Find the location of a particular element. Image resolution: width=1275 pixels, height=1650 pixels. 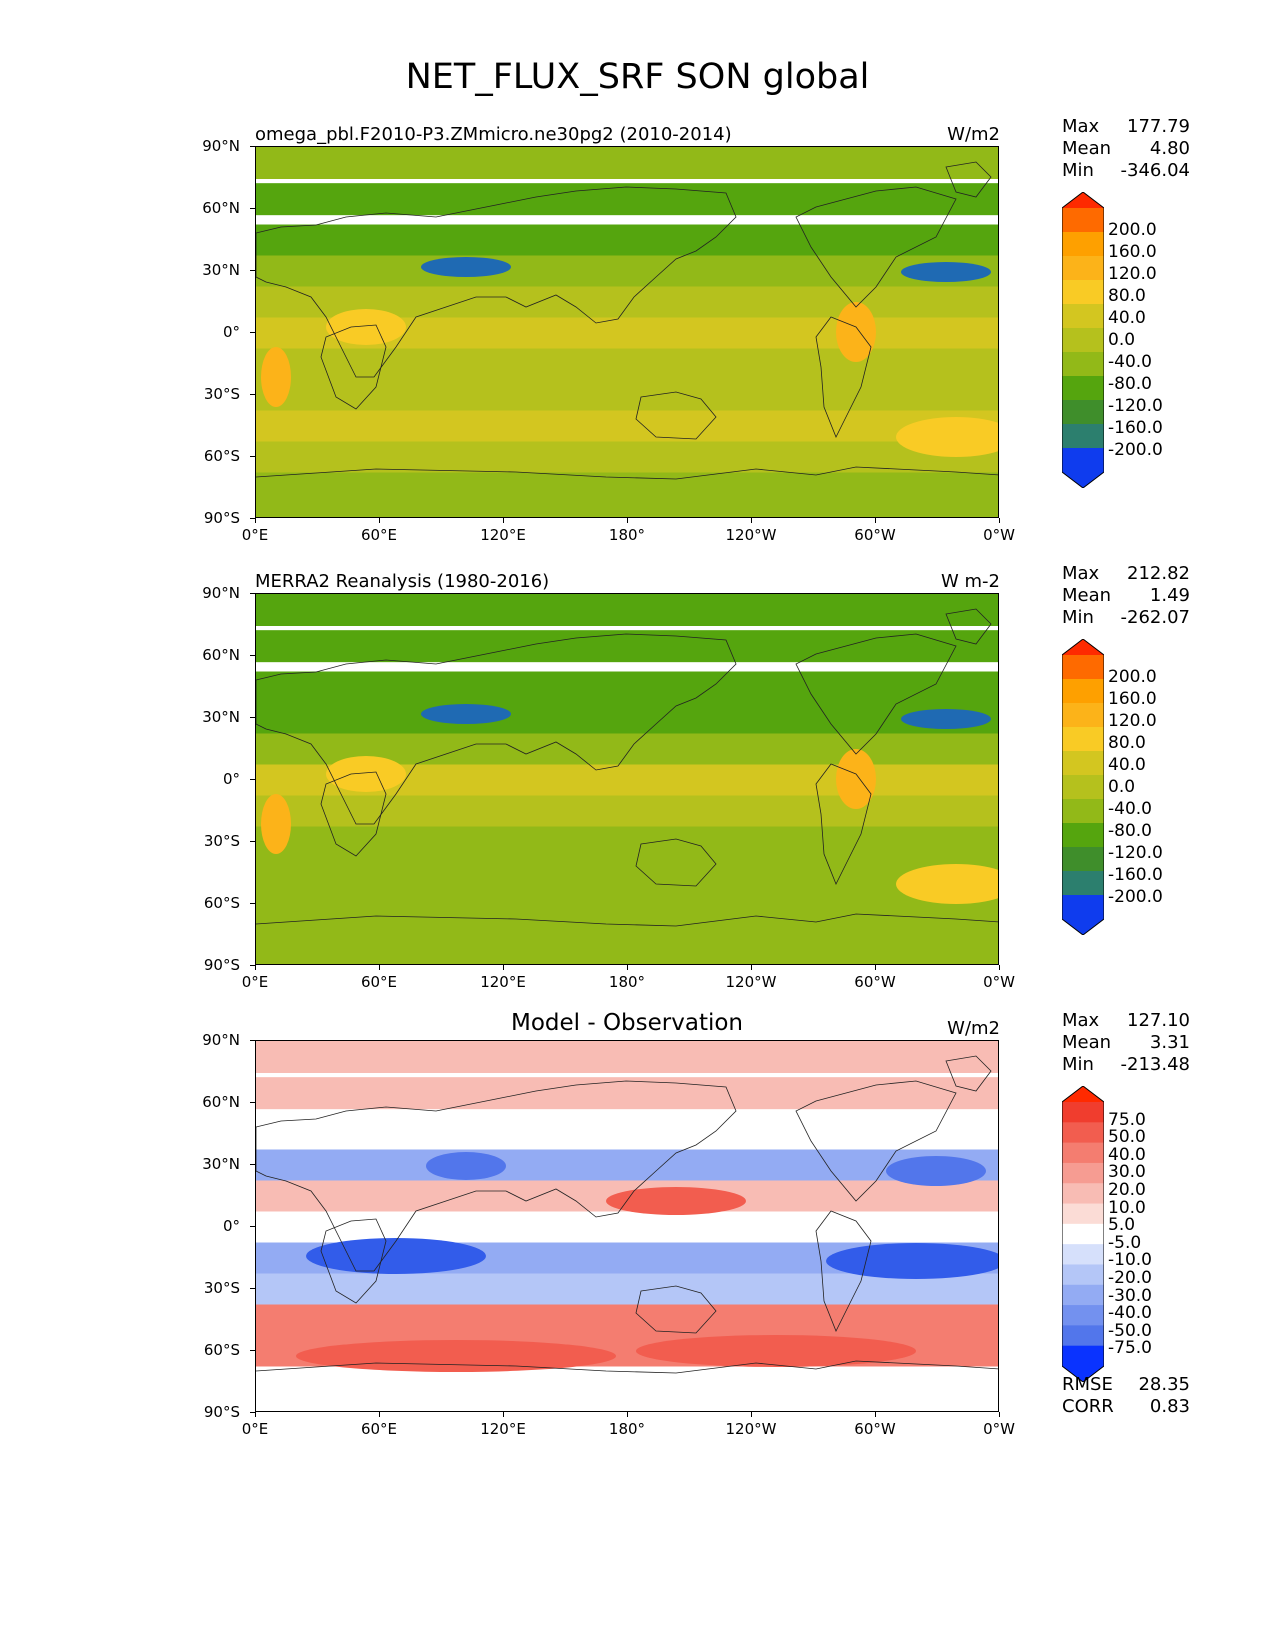

x-tick-label: 0°W is located at coordinates (999, 982).